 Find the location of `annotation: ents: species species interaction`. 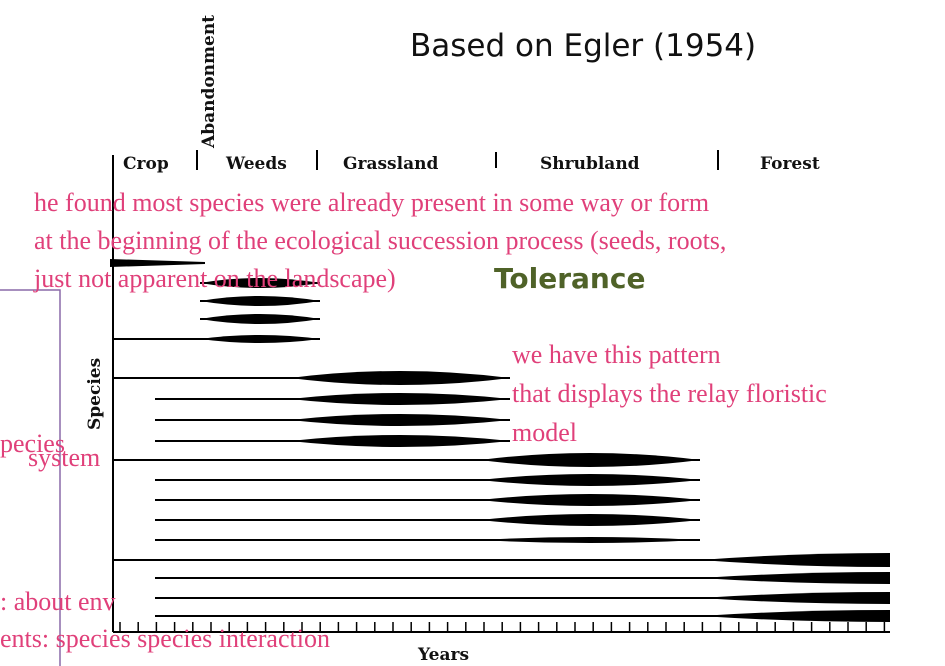

annotation: ents: species species interaction is located at coordinates (165, 638).